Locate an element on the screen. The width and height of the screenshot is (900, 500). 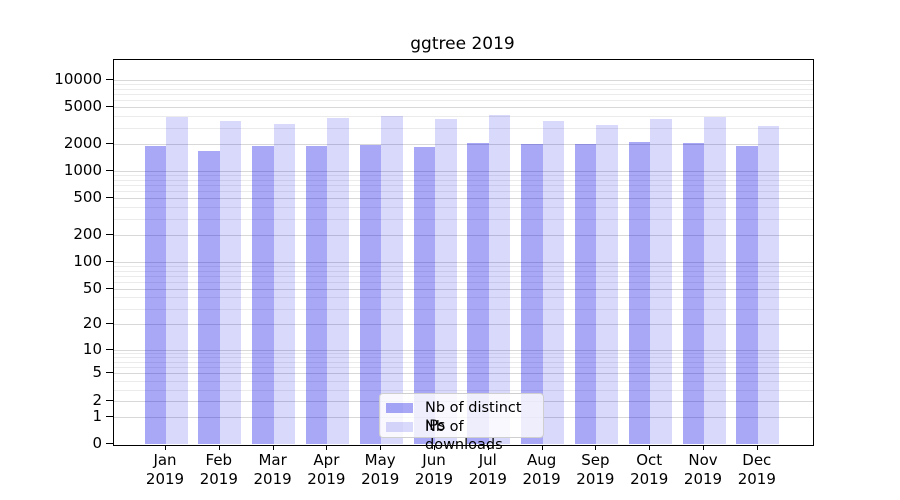
y-axis-label: 20 is located at coordinates (92, 322).